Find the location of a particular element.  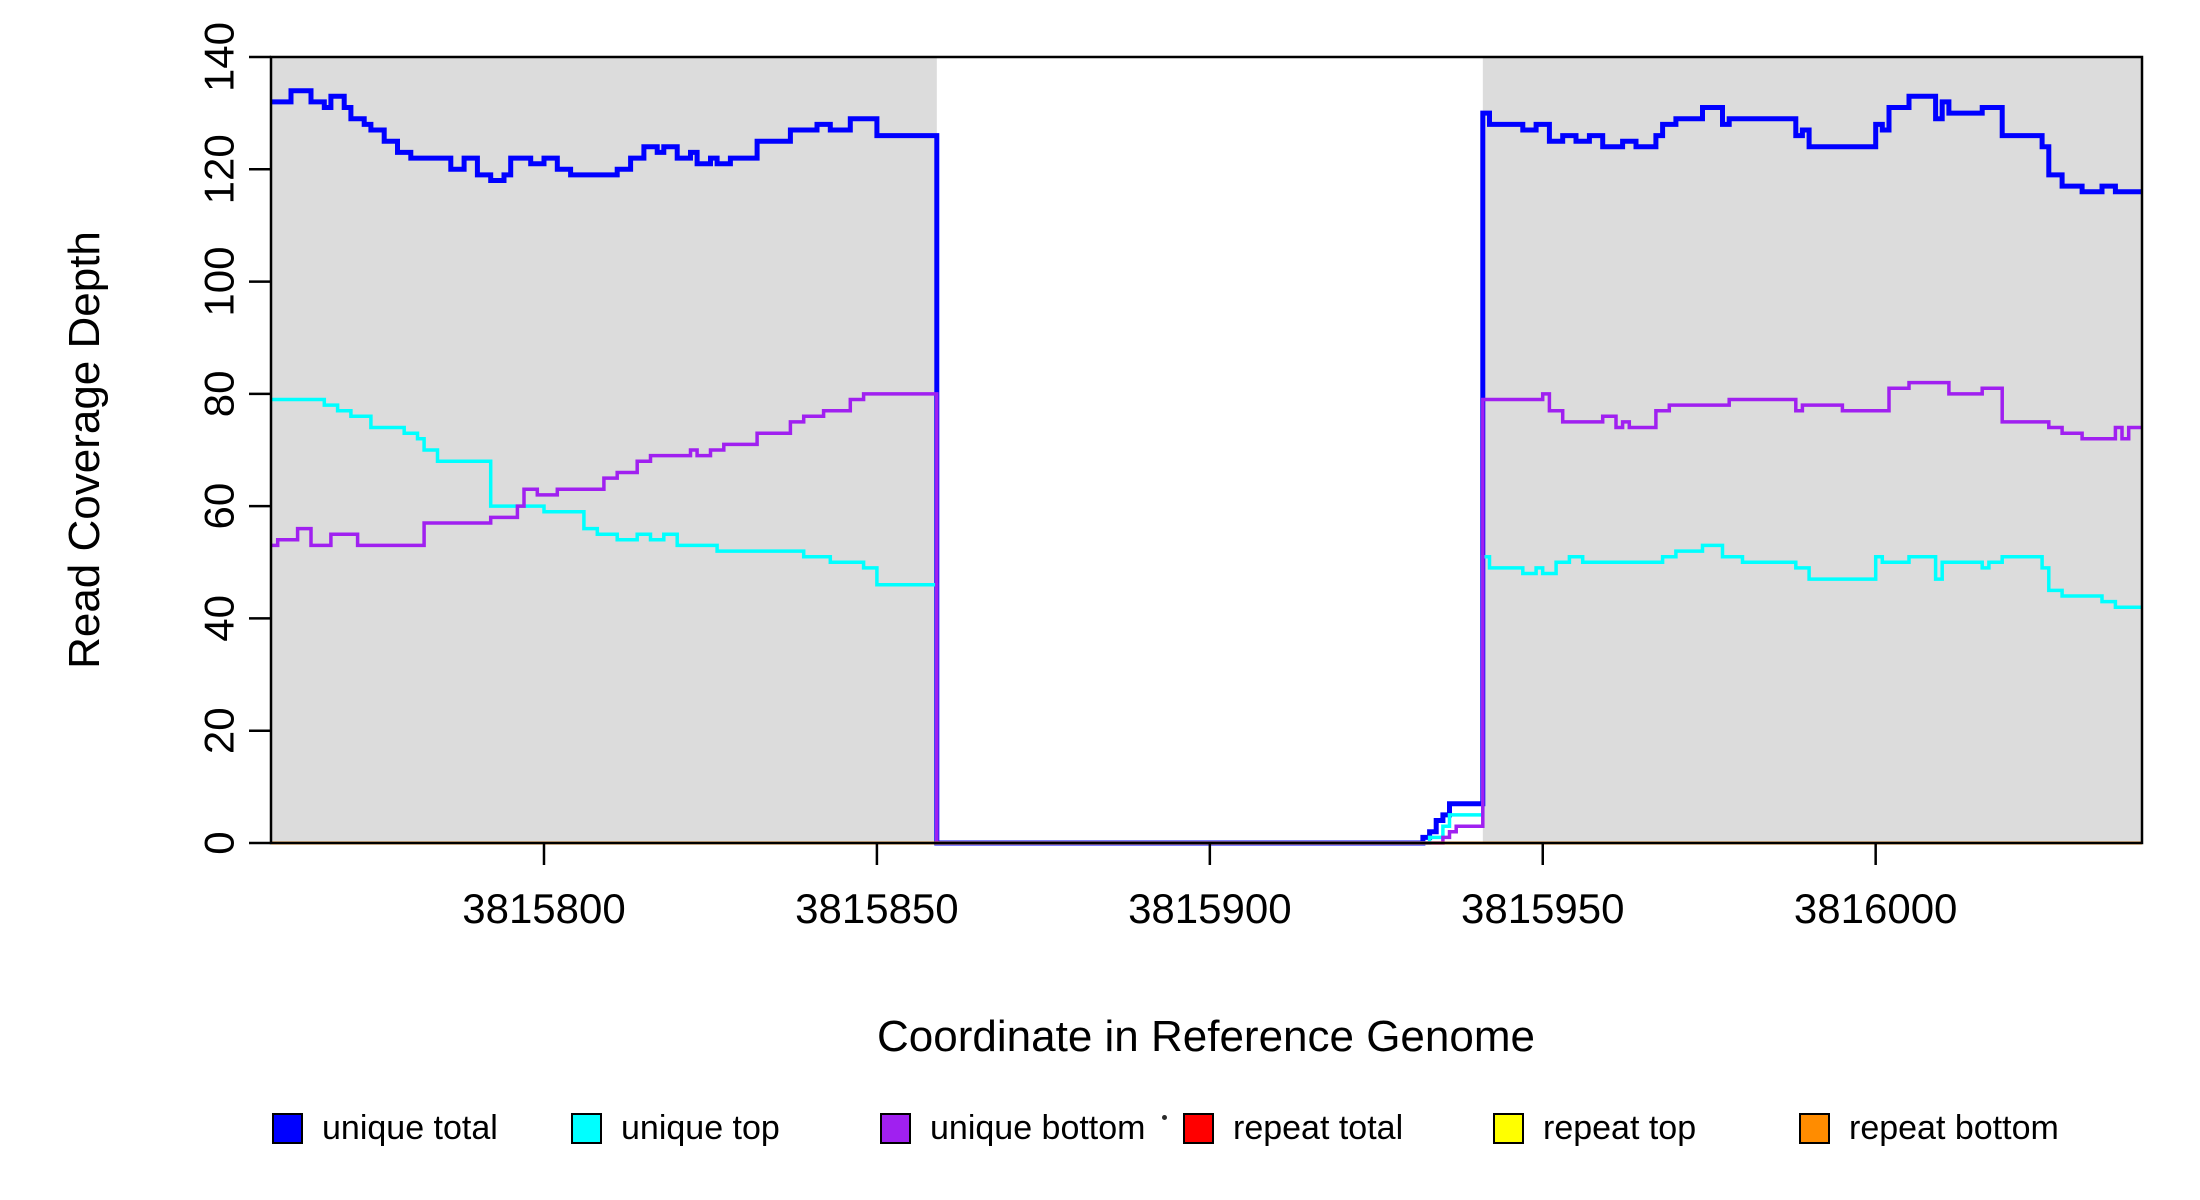

legend-label: repeat bottom is located at coordinates (1954, 1127).